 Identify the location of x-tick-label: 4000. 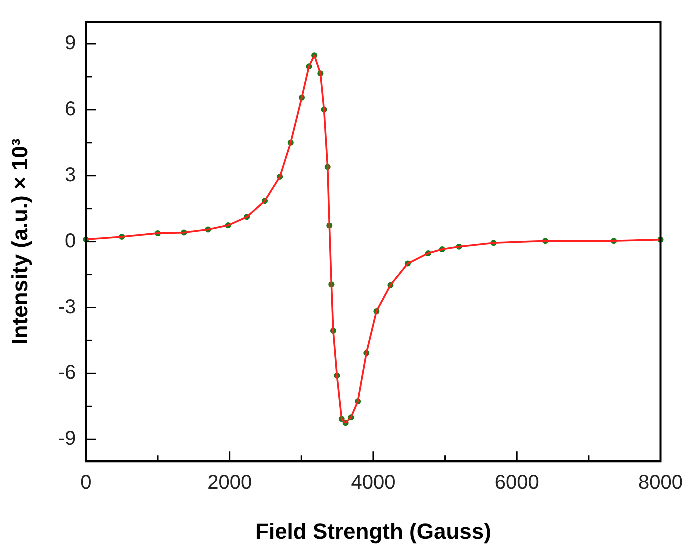
(373, 483).